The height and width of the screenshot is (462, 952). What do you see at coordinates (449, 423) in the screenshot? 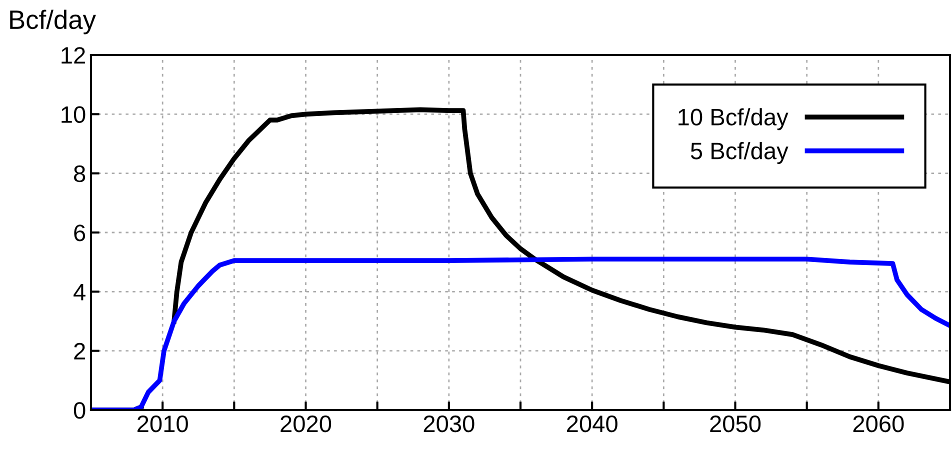
I see `x-tick-label: 2030` at bounding box center [449, 423].